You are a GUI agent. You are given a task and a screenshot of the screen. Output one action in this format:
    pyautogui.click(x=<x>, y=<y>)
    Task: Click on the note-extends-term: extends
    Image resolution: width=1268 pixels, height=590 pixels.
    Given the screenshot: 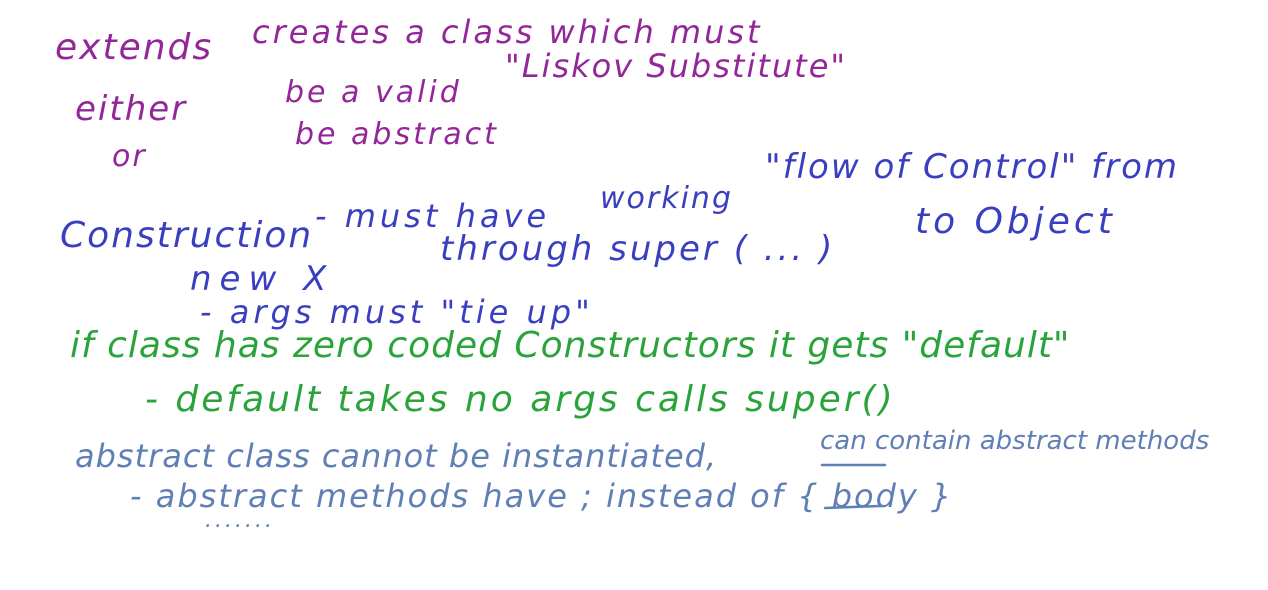 What is the action you would take?
    pyautogui.click(x=134, y=47)
    